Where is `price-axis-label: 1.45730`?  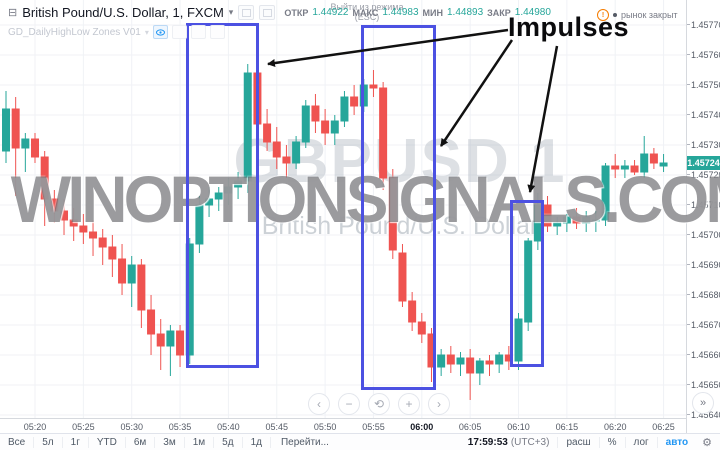 price-axis-label: 1.45730 is located at coordinates (703, 145).